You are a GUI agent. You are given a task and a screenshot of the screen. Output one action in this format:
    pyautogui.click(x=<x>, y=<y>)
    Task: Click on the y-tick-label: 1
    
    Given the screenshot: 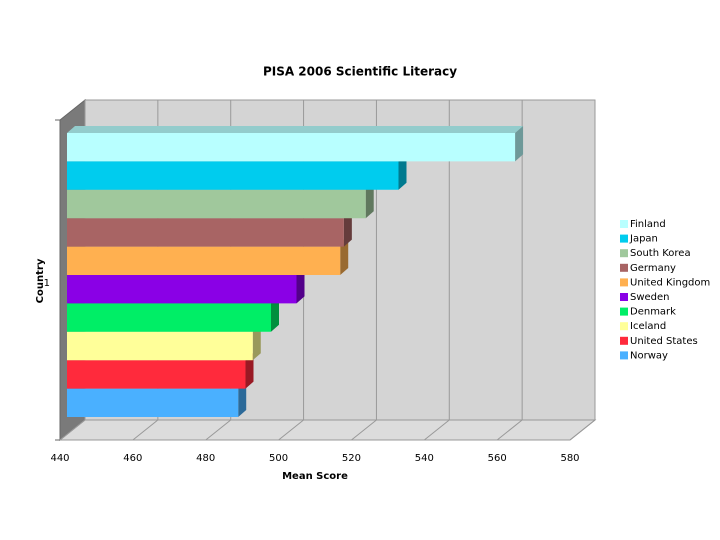 What is the action you would take?
    pyautogui.click(x=47, y=283)
    